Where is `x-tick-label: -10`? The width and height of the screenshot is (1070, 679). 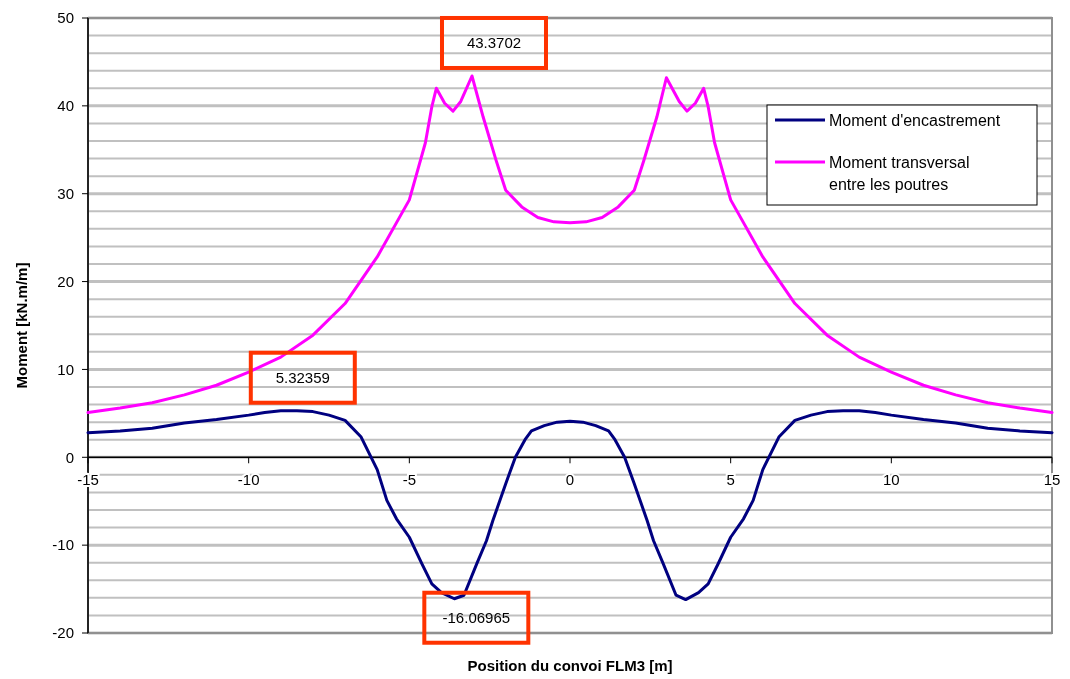 x-tick-label: -10 is located at coordinates (248, 480).